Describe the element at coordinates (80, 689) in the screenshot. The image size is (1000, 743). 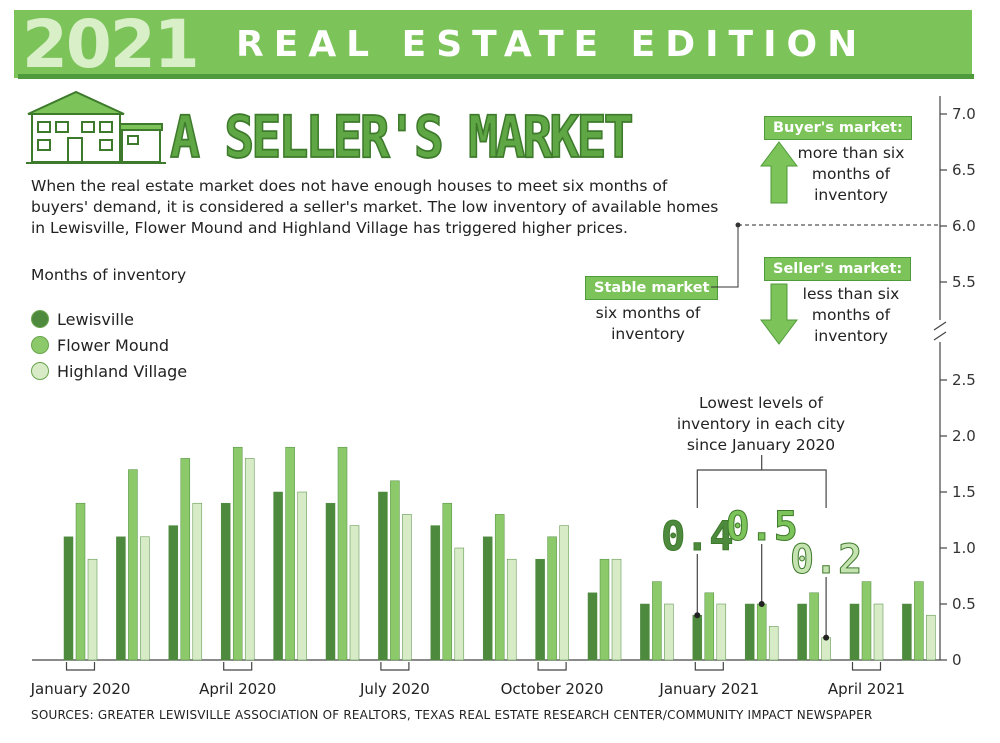
I see `x-tick-label: January 2020` at that location.